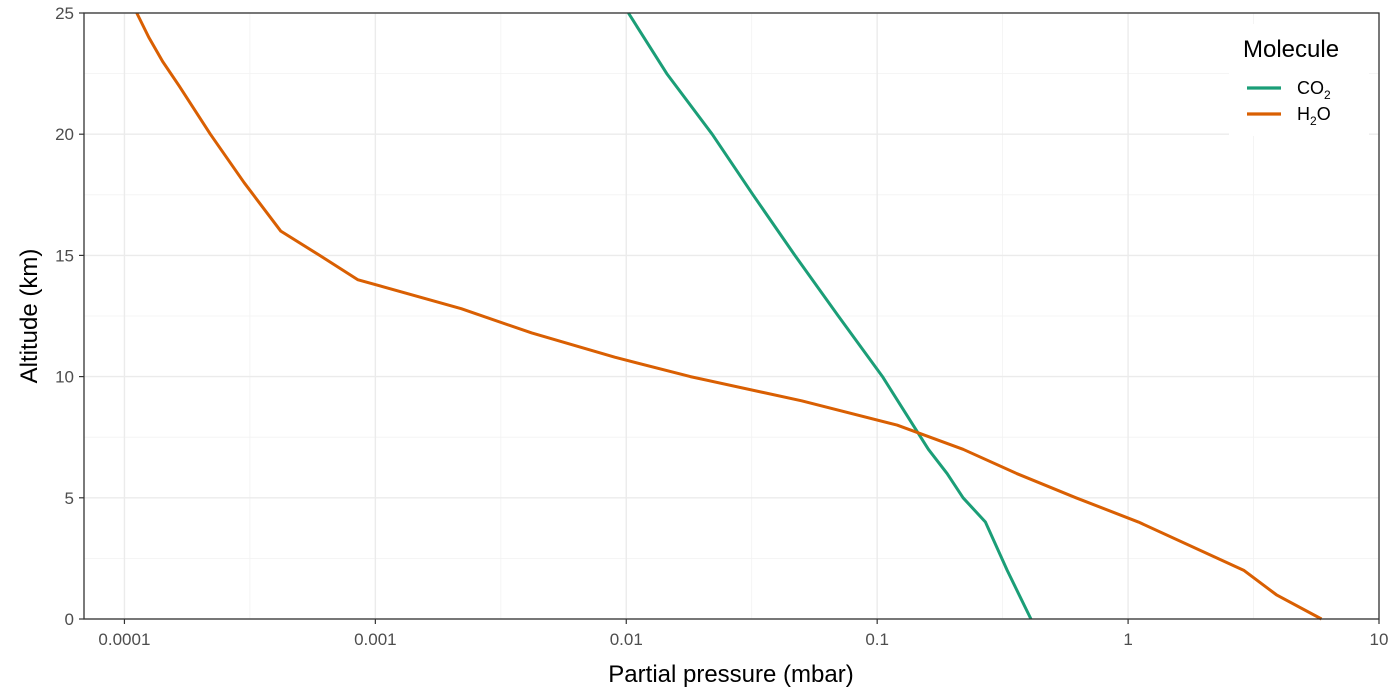  I want to click on legend-background, so click(1299, 80).